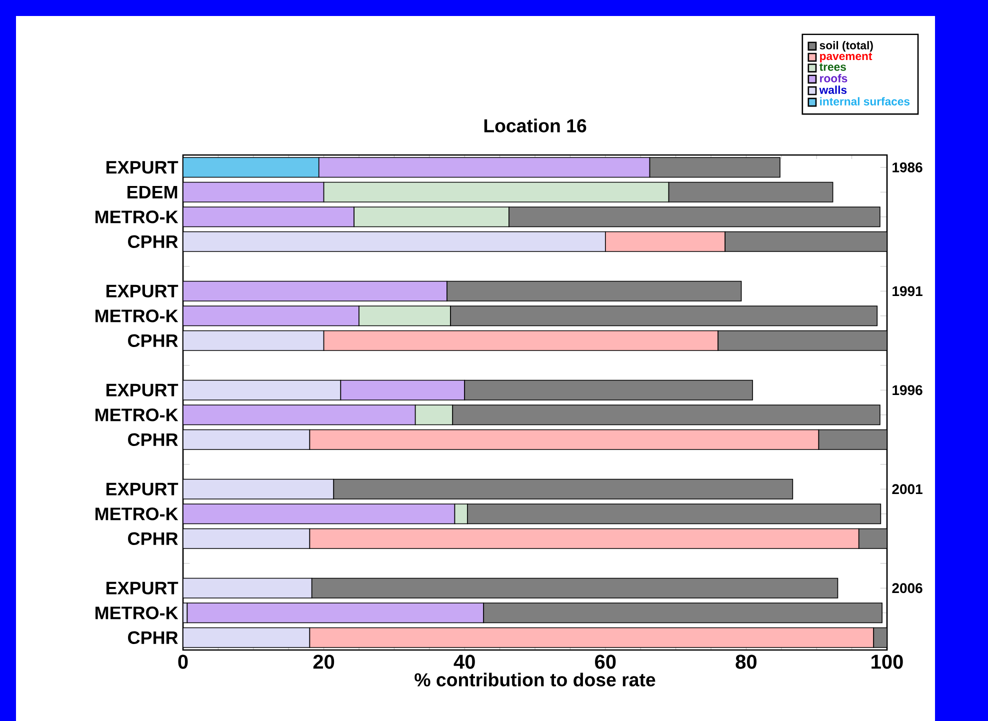 This screenshot has width=988, height=721. Describe the element at coordinates (832, 67) in the screenshot. I see `legend-label: trees` at that location.